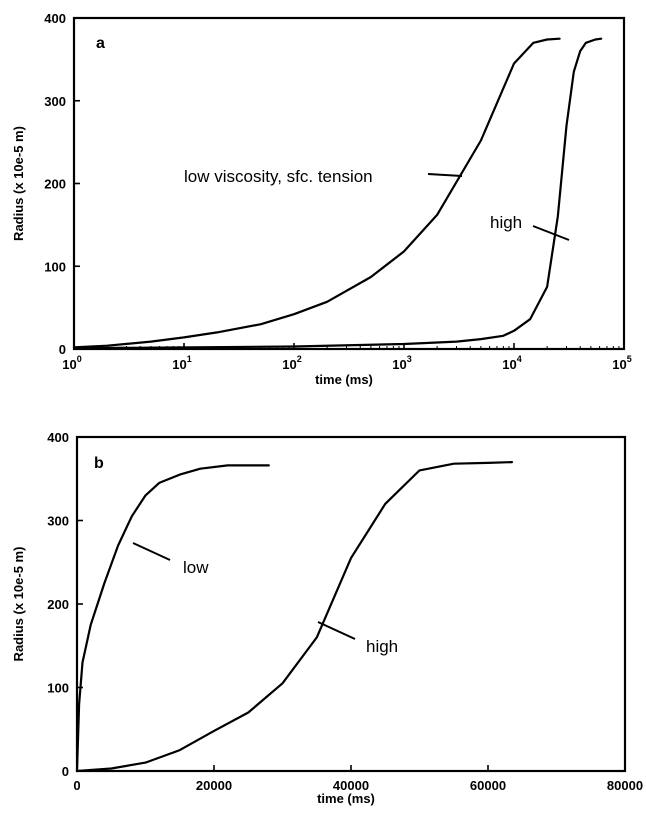 This screenshot has width=646, height=820. I want to click on x-tick-label: 0, so click(76, 785).